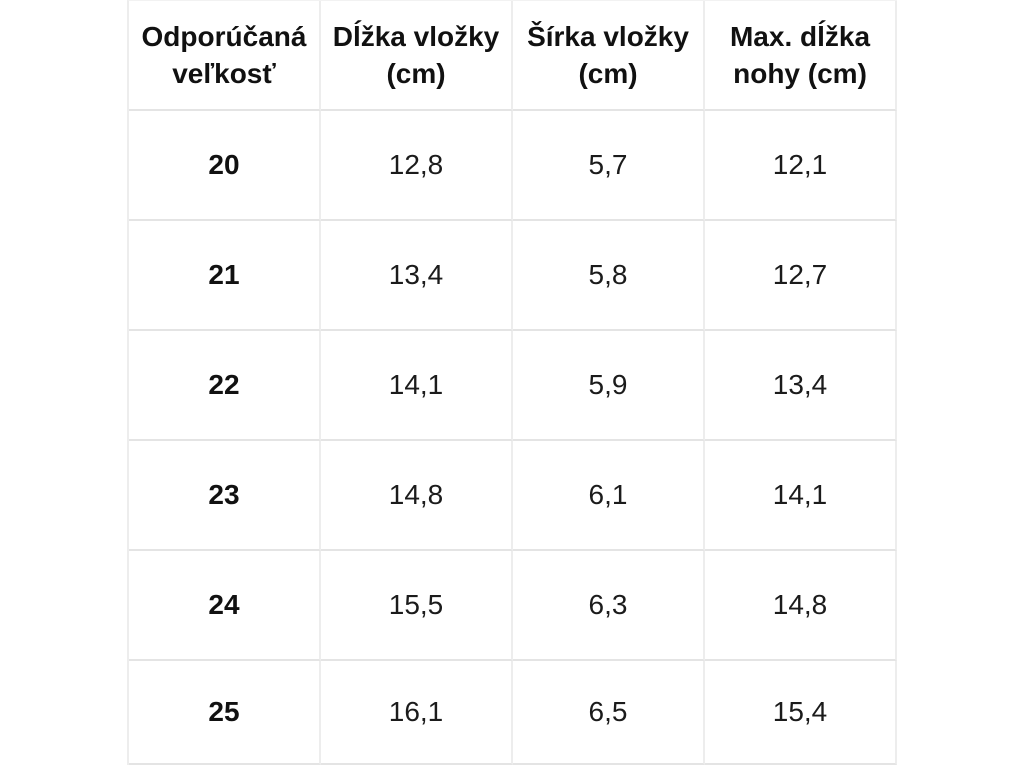 The width and height of the screenshot is (1024, 768). I want to click on size-cell: 20, so click(225, 166).